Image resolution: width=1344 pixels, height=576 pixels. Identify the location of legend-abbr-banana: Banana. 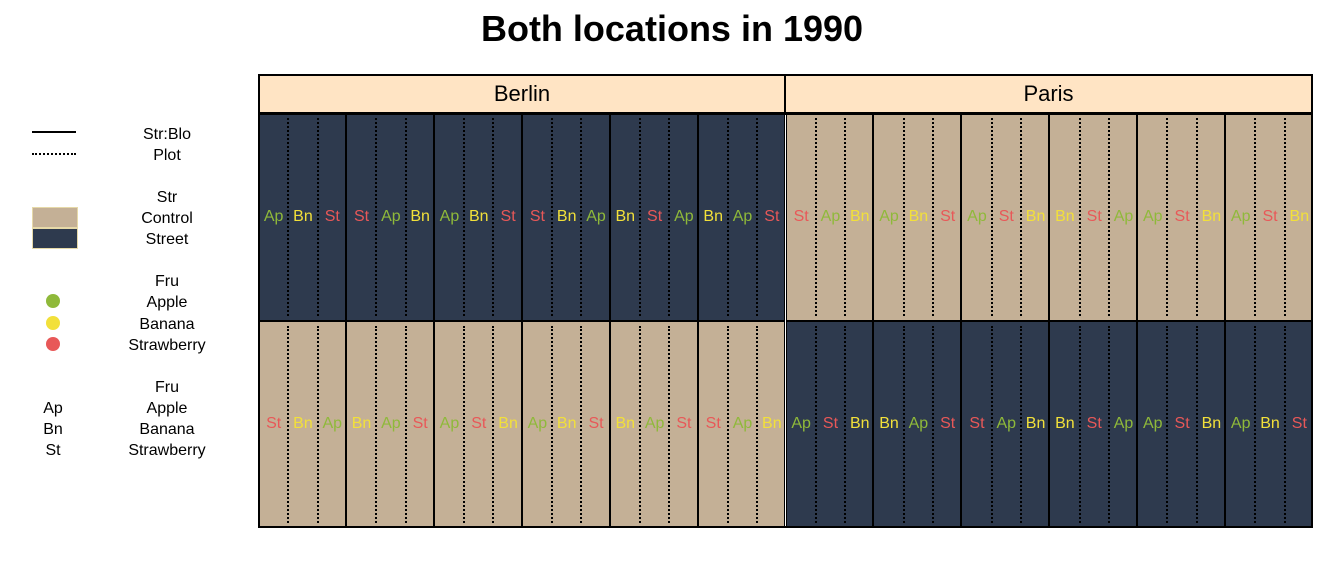
(167, 429).